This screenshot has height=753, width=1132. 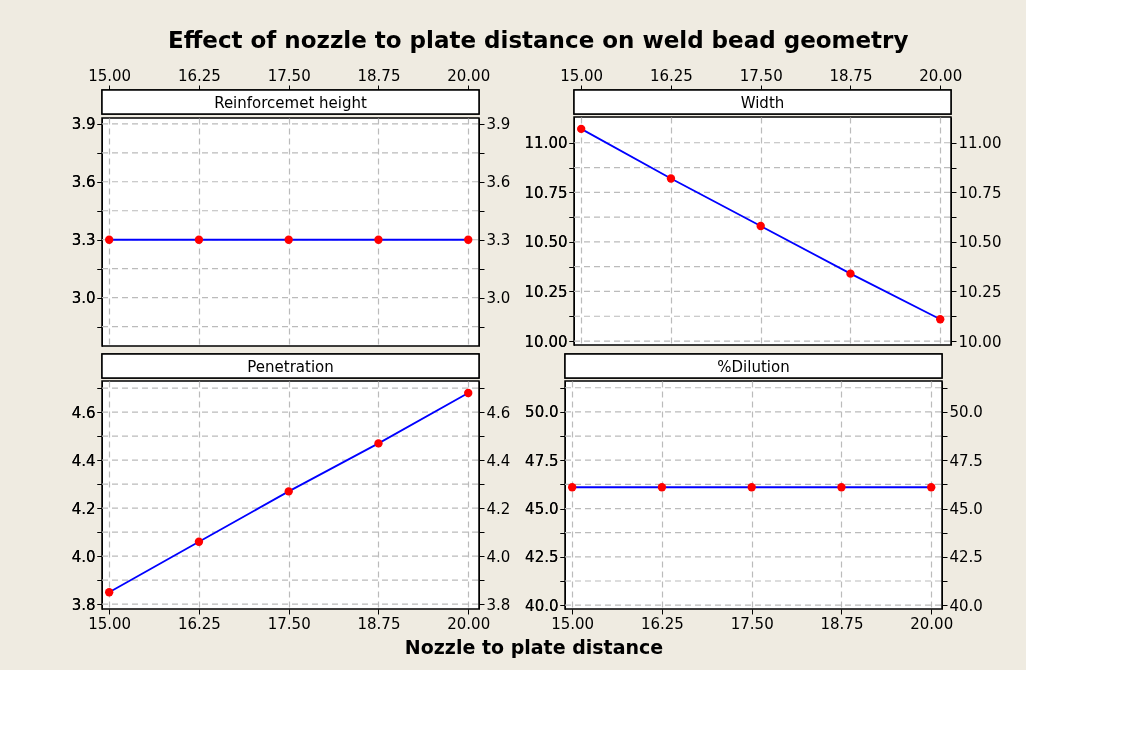 What do you see at coordinates (980, 291) in the screenshot?
I see `y2-tick-label: 10.25` at bounding box center [980, 291].